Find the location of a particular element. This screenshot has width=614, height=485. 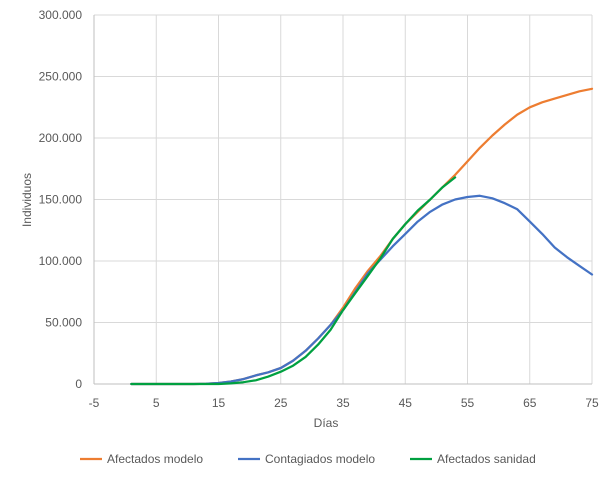

x-tick-label: 75 is located at coordinates (592, 403).